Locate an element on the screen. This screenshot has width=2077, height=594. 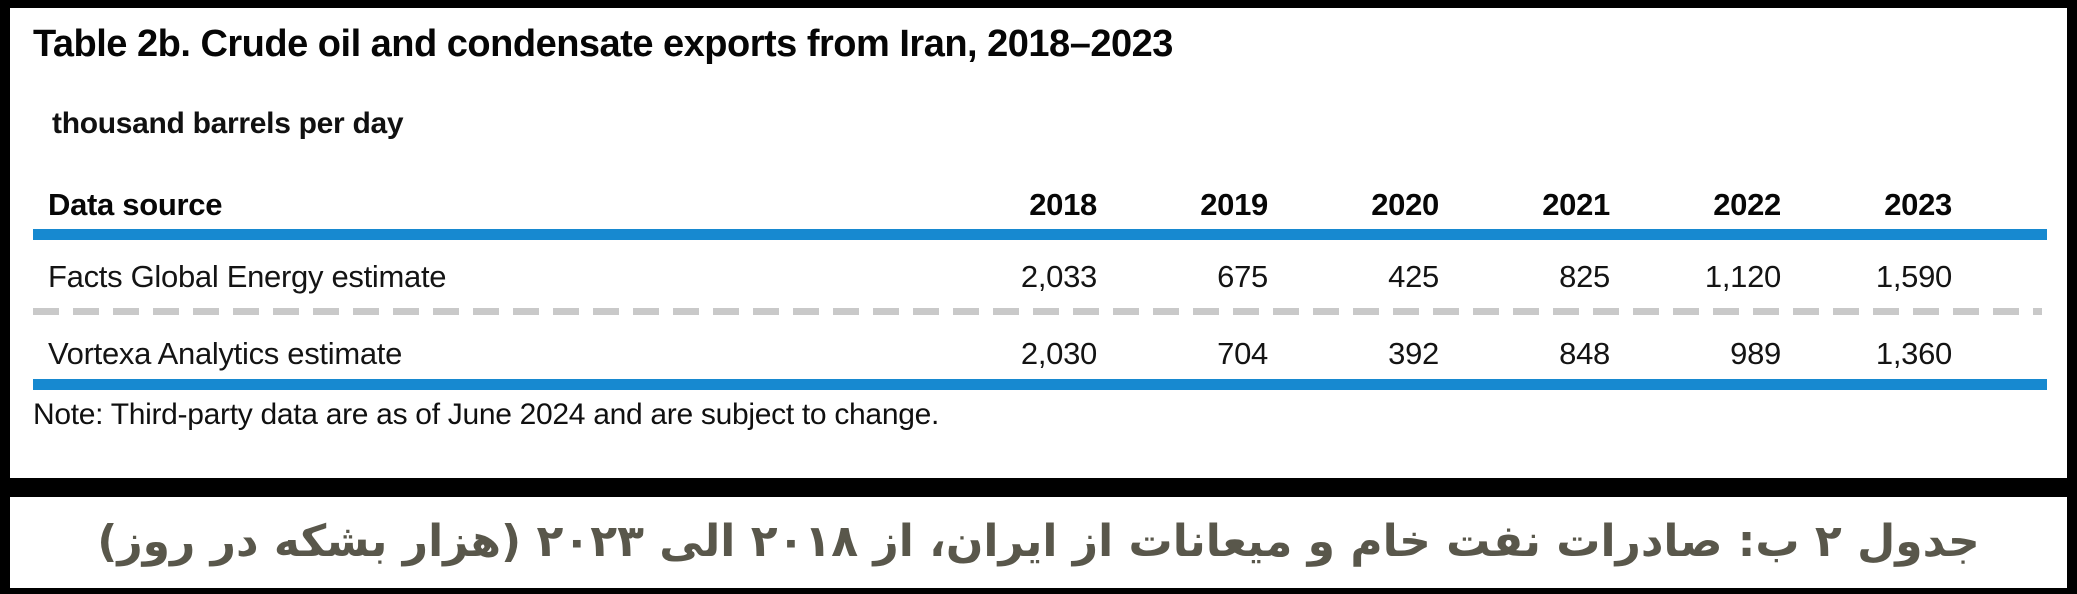
column-header-data-source: Data source is located at coordinates (135, 204).